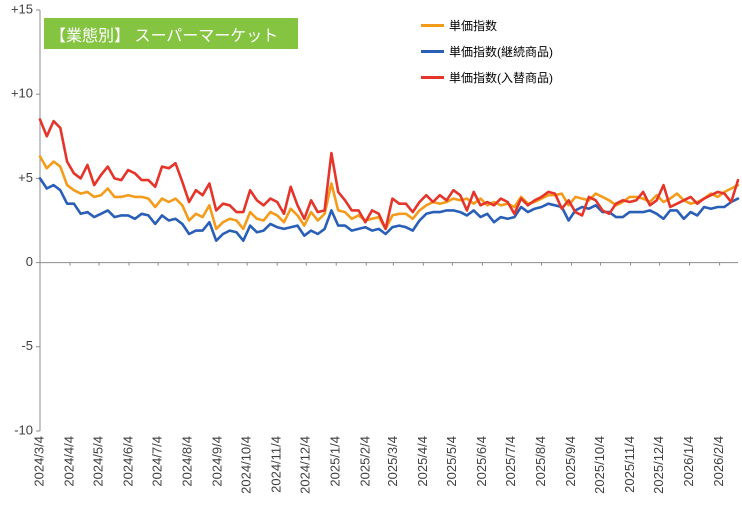  Describe the element at coordinates (629, 464) in the screenshot. I see `x-tick-label: 2025/11/4` at that location.